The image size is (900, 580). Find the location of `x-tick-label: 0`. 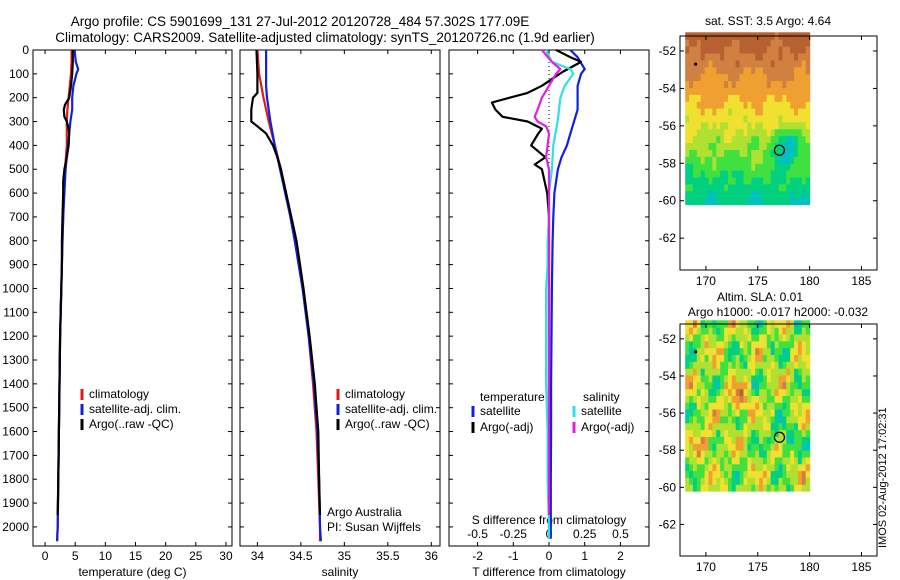

x-tick-label: 0 is located at coordinates (549, 556).